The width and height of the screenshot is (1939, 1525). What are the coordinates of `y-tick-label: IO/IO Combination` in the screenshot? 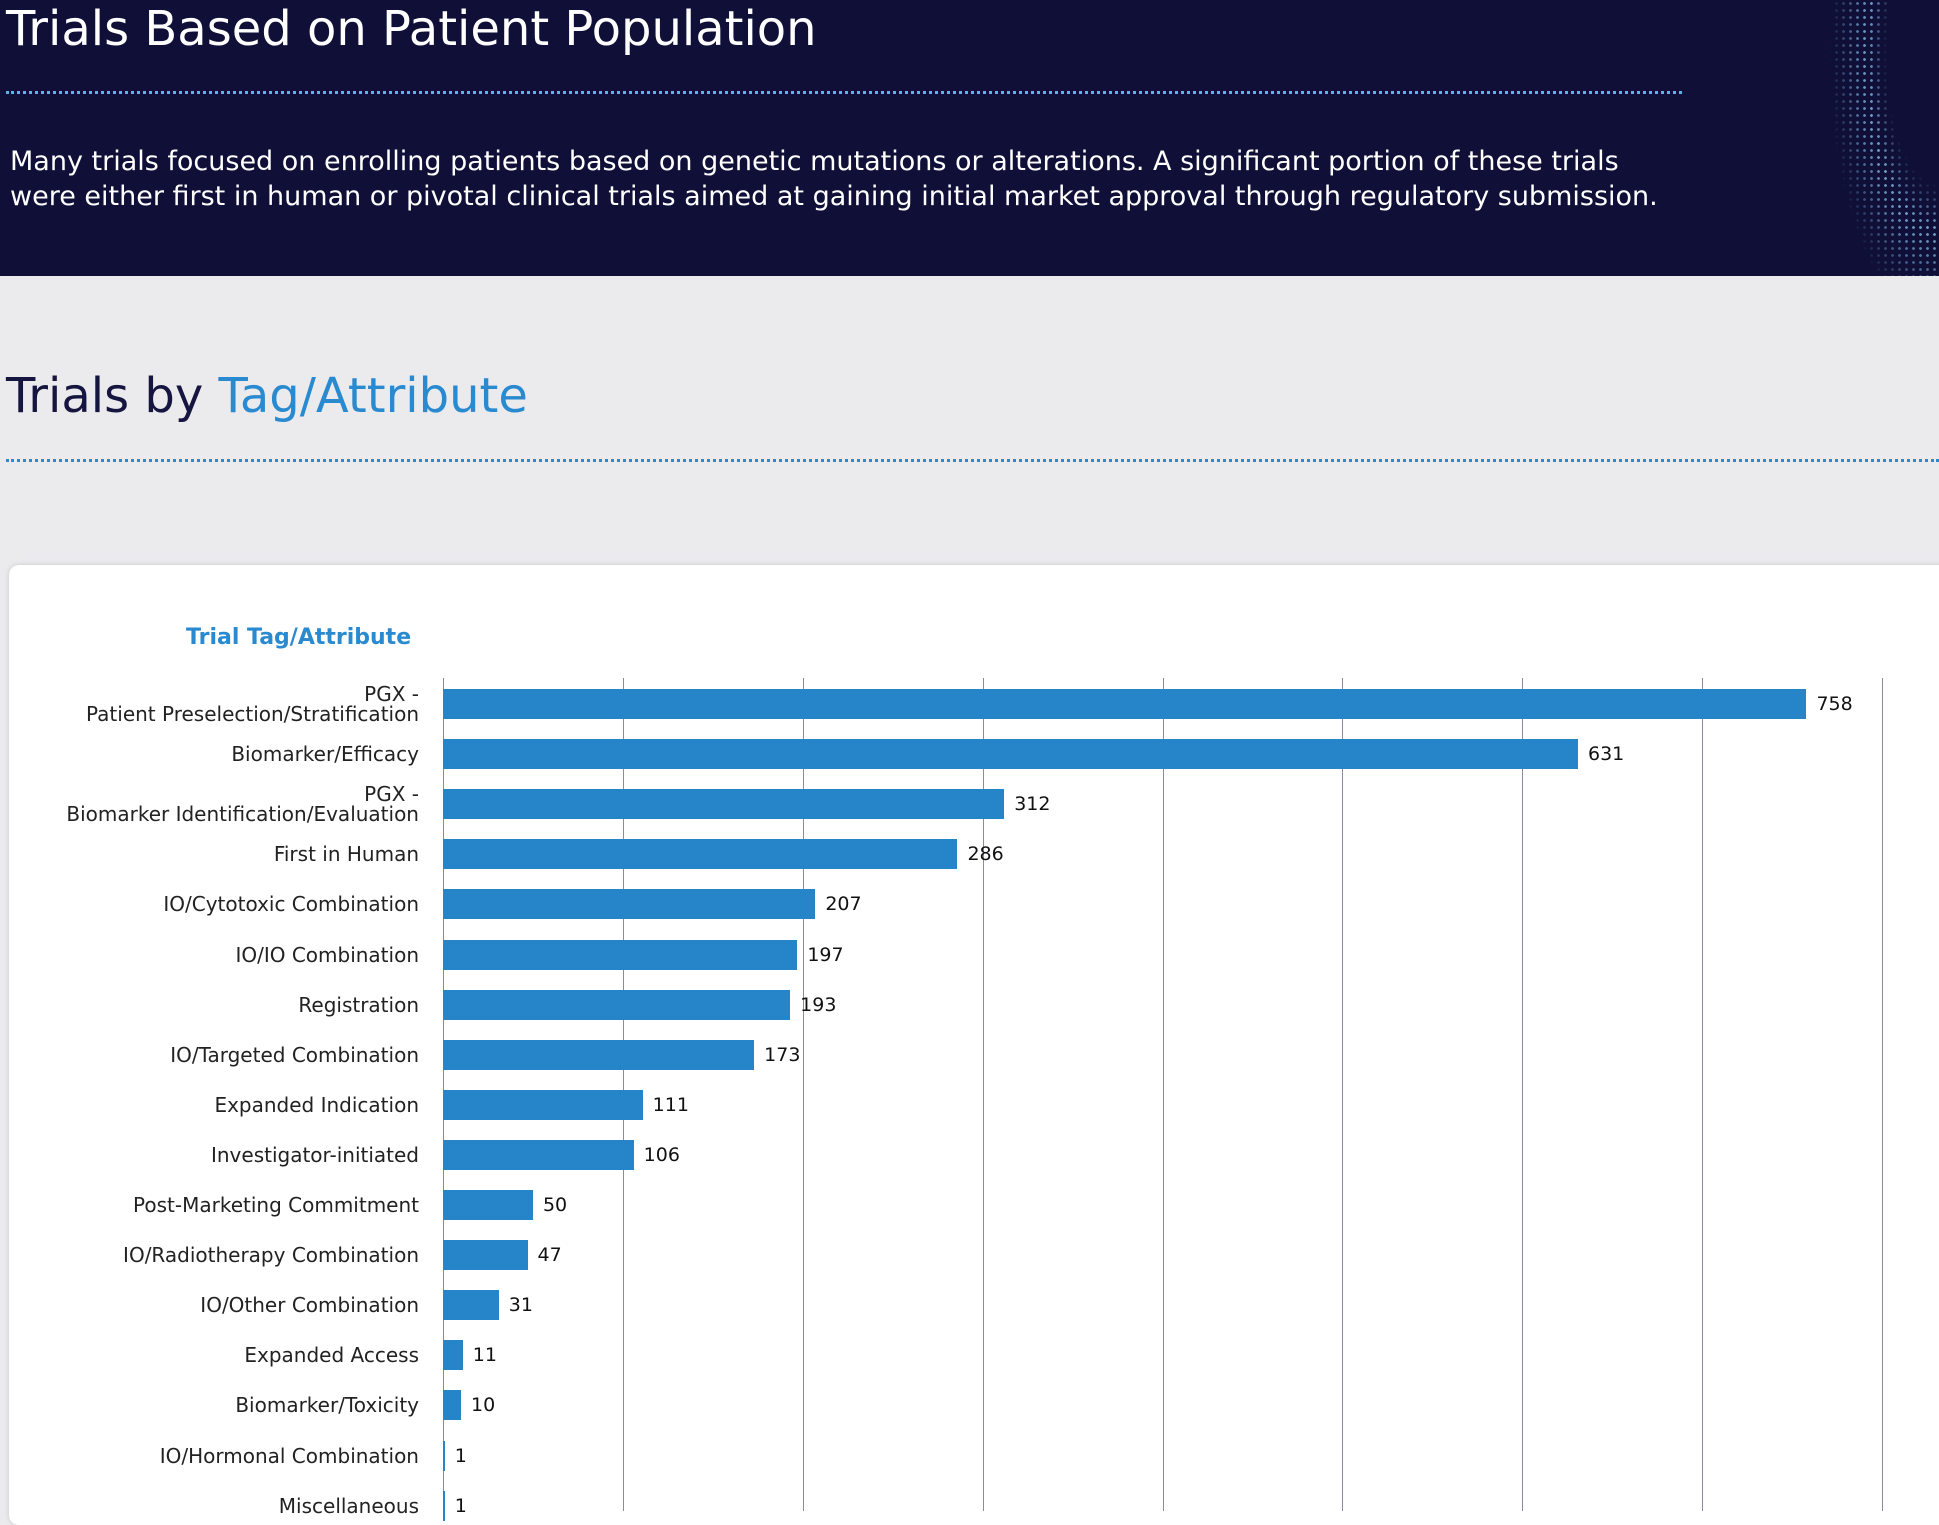 It's located at (327, 954).